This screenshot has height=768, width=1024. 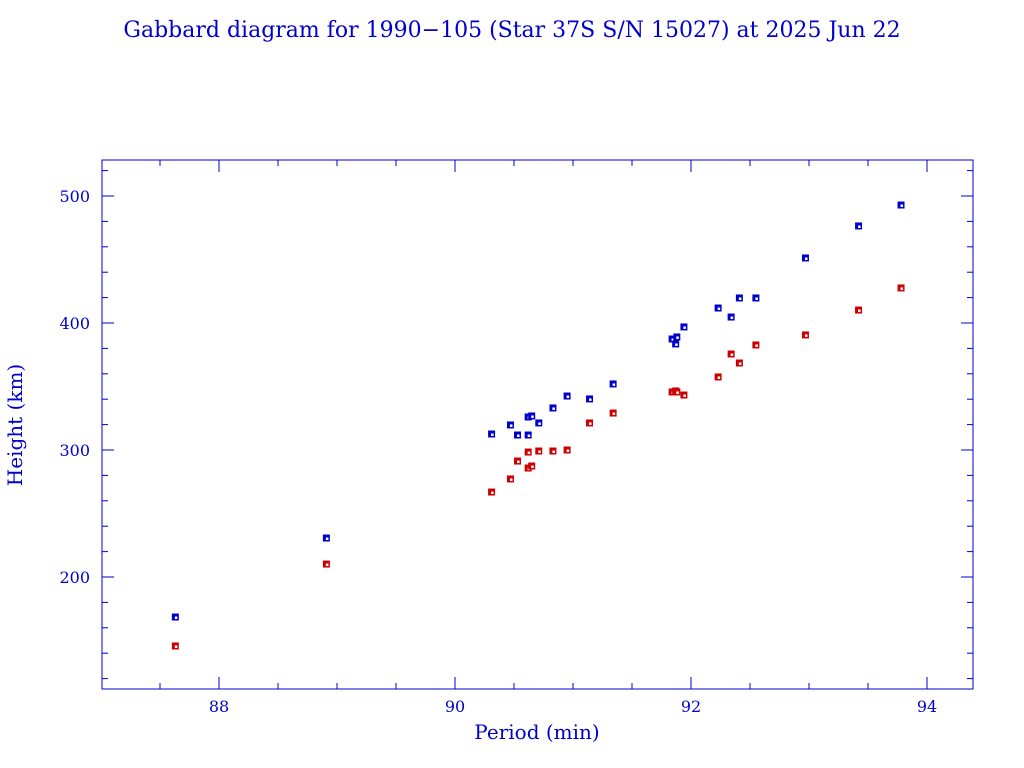 I want to click on y-tick-label: 200, so click(x=74, y=577).